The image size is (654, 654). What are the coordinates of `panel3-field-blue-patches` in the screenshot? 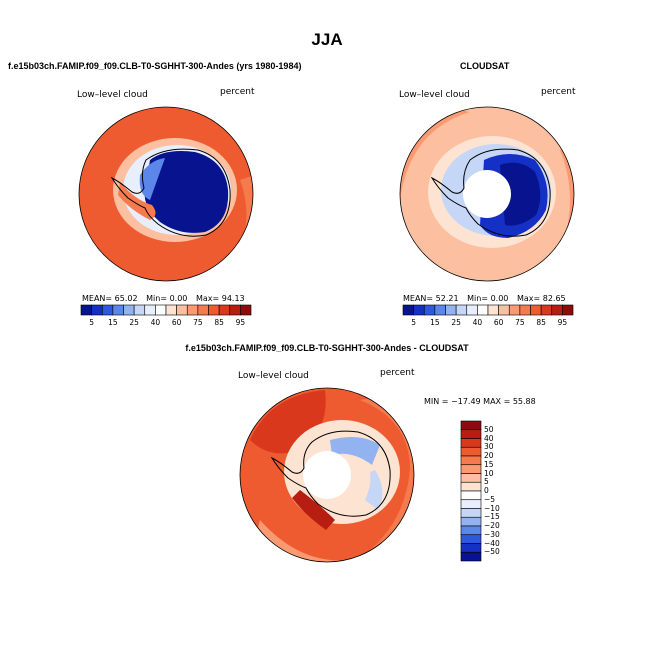 It's located at (355, 450).